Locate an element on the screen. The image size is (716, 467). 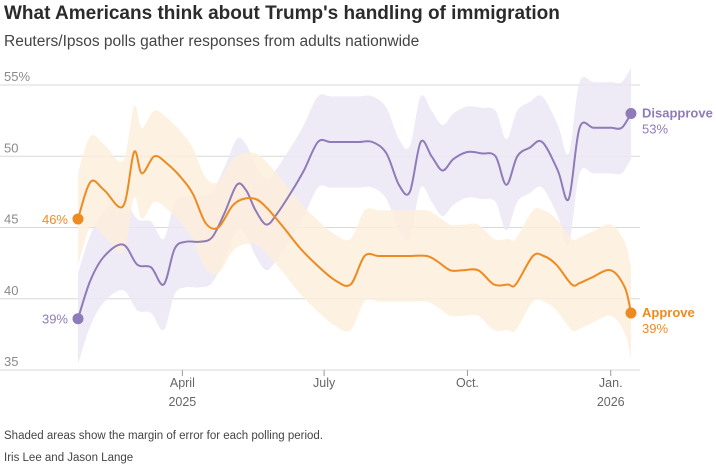
disapprove-end-label: 53% is located at coordinates (655, 129).